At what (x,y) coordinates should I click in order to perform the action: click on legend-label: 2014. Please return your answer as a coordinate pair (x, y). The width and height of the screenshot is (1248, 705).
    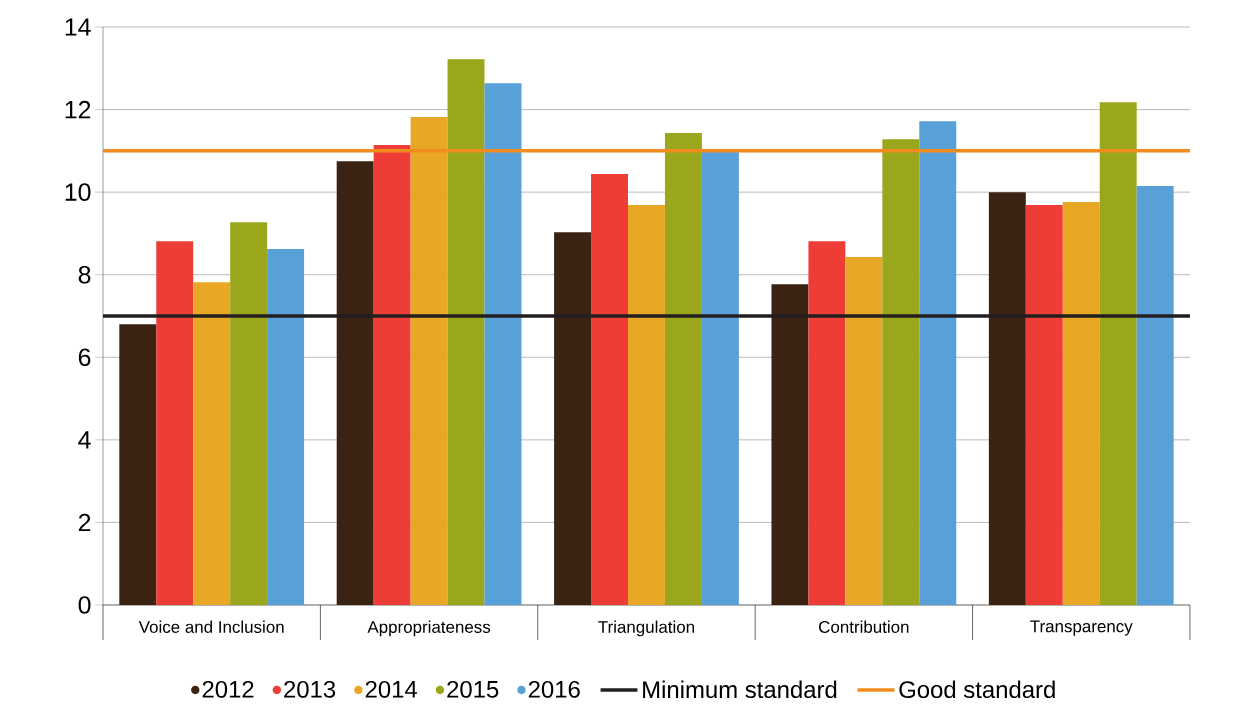
    Looking at the image, I should click on (391, 689).